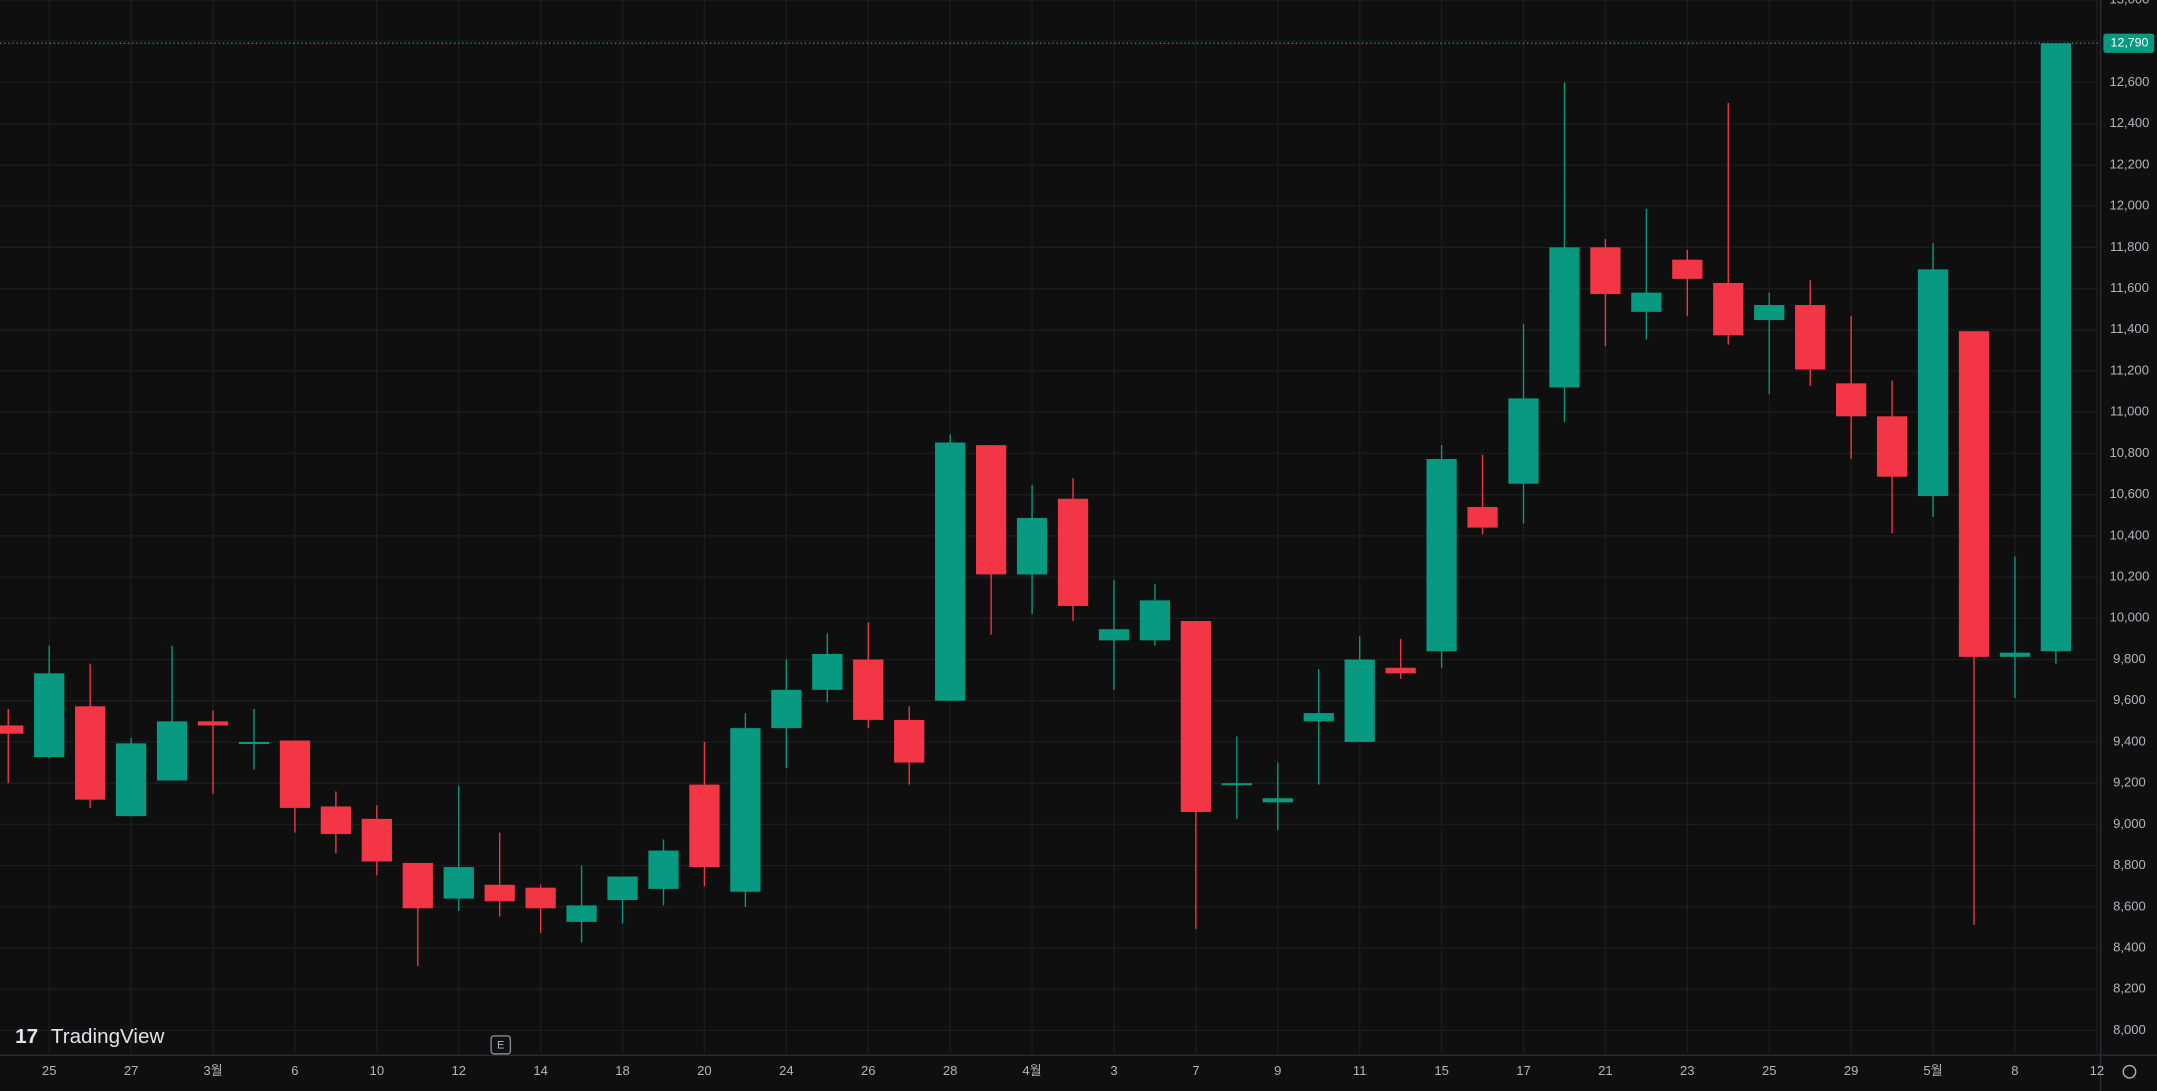 The width and height of the screenshot is (2157, 1091). Describe the element at coordinates (1687, 1070) in the screenshot. I see `x-tick-label: 23` at that location.